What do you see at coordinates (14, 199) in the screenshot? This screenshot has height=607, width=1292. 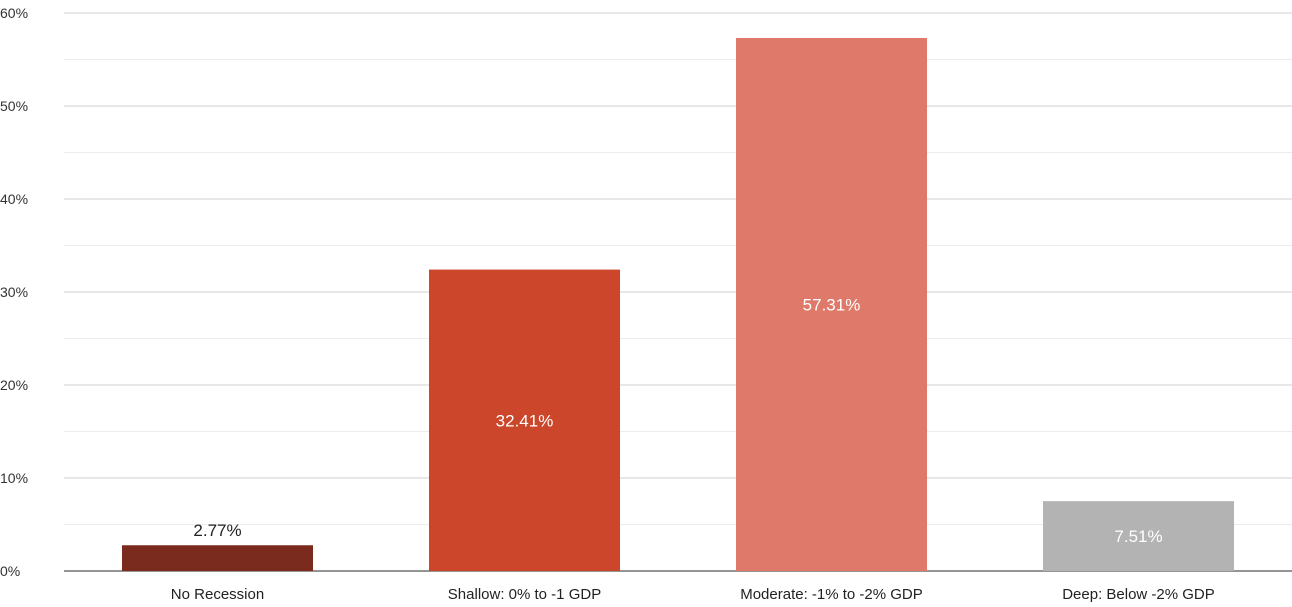 I see `y-tick-label: 40%` at bounding box center [14, 199].